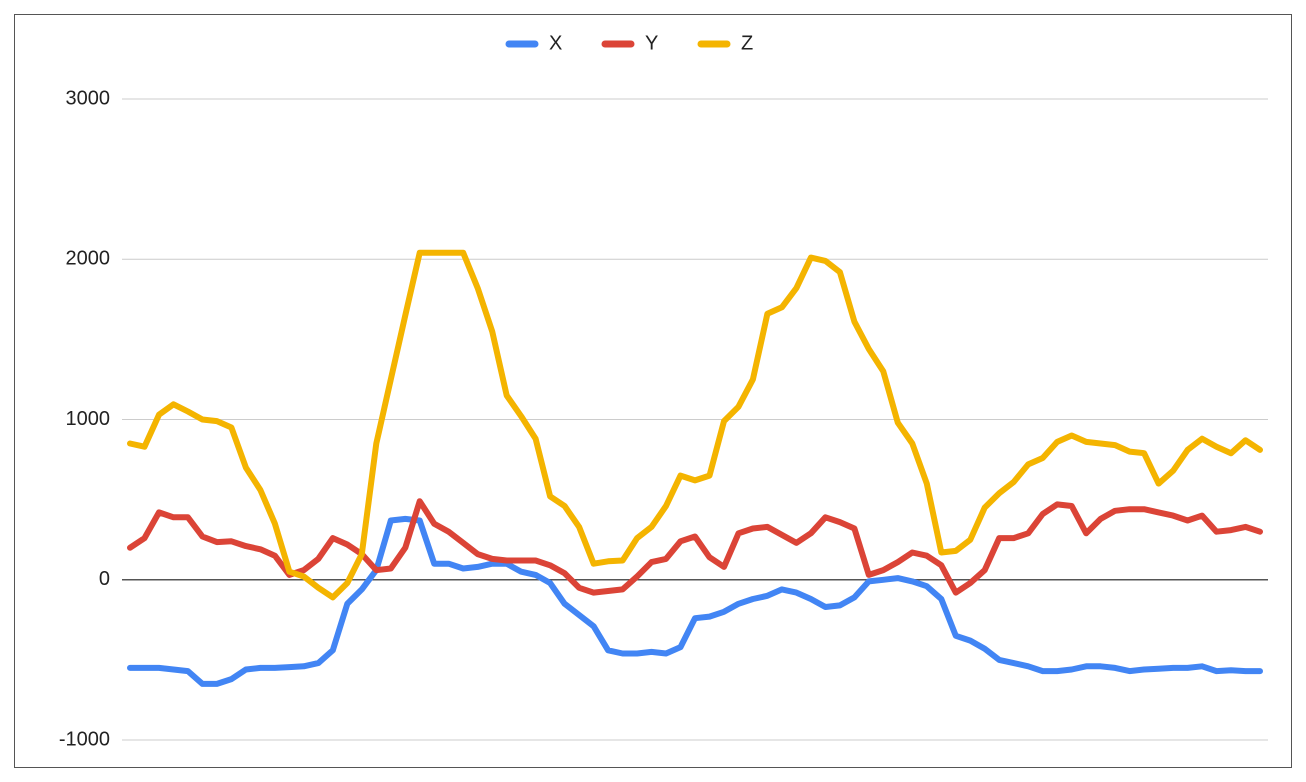 This screenshot has height=782, width=1306. Describe the element at coordinates (695, 547) in the screenshot. I see `series-line` at that location.